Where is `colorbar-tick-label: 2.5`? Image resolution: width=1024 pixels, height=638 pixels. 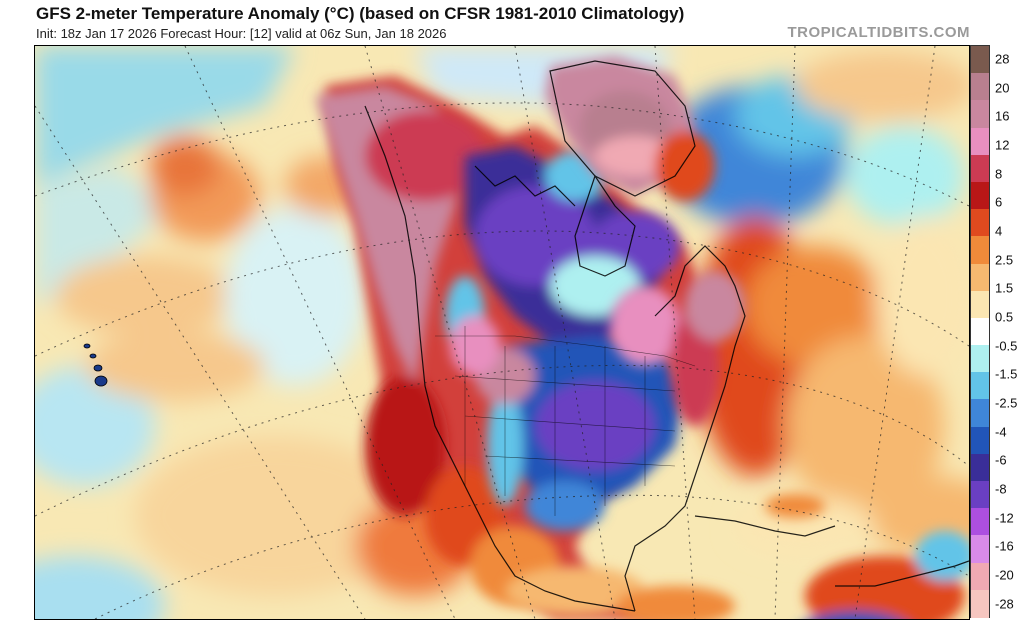
colorbar-tick-label: 2.5 is located at coordinates (1004, 260).